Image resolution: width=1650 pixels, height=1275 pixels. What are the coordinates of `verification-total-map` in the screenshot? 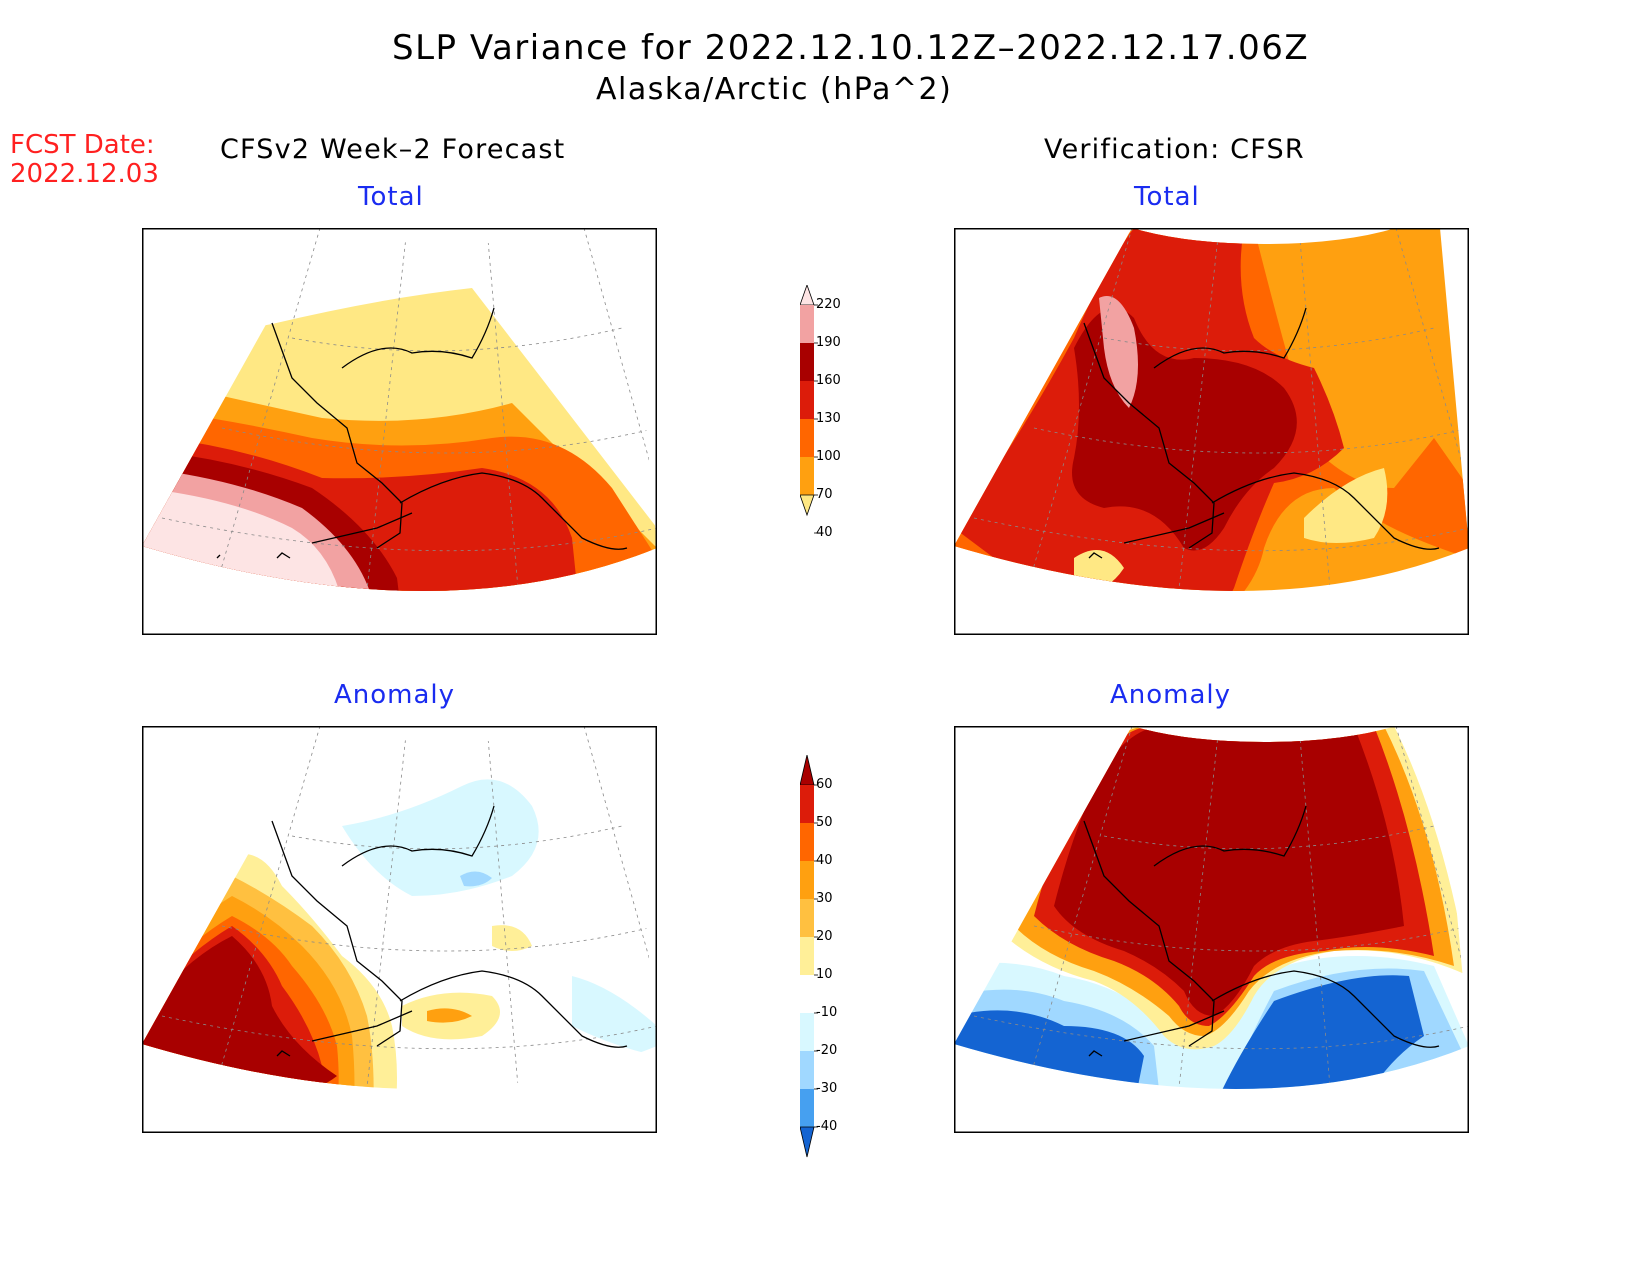 It's located at (1211, 431).